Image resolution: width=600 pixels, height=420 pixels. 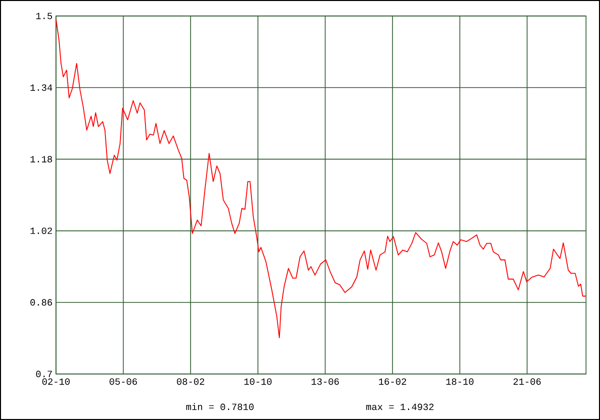 What do you see at coordinates (41, 231) in the screenshot?
I see `y-tick-label: 1.02` at bounding box center [41, 231].